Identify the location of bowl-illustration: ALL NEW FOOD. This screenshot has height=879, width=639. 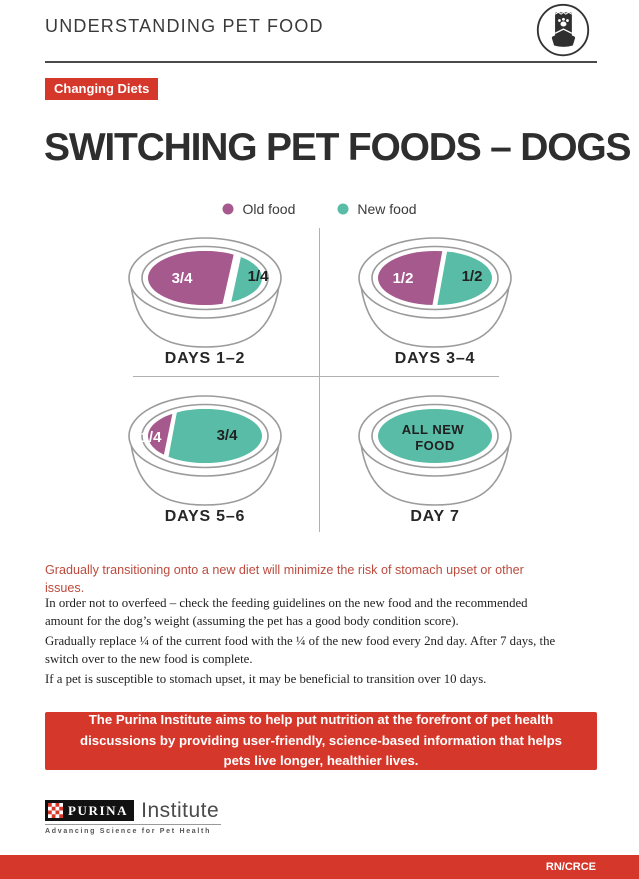
(435, 450).